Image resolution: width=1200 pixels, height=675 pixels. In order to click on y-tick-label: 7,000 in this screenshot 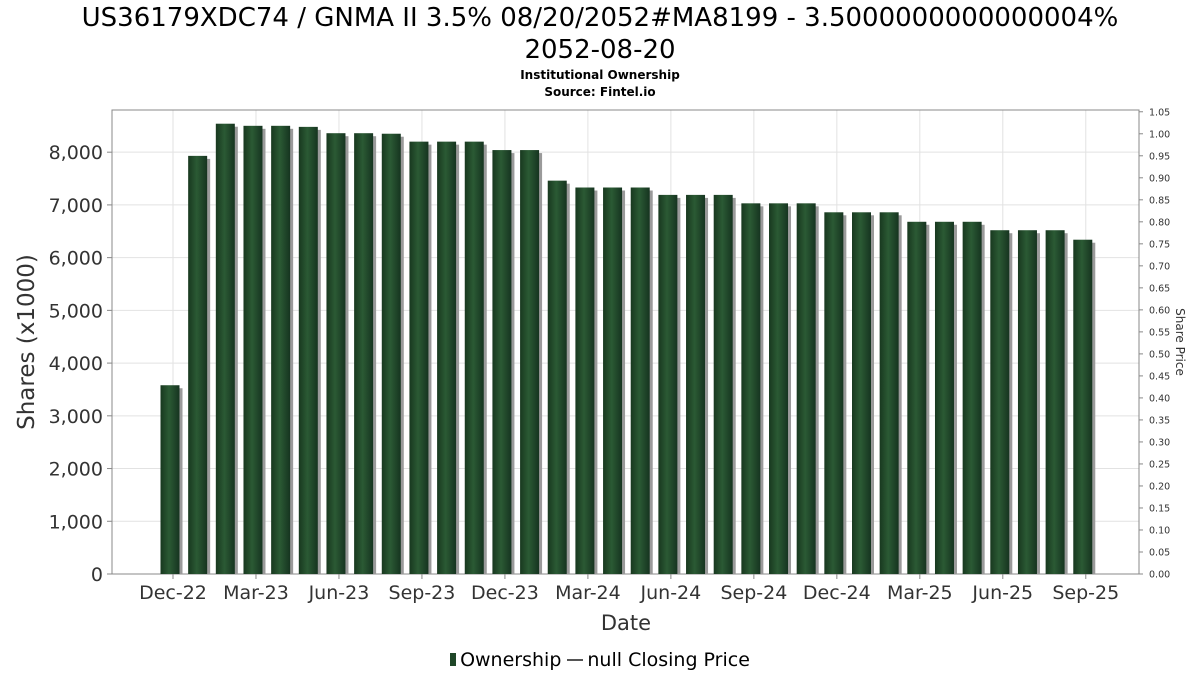, I will do `click(76, 206)`.